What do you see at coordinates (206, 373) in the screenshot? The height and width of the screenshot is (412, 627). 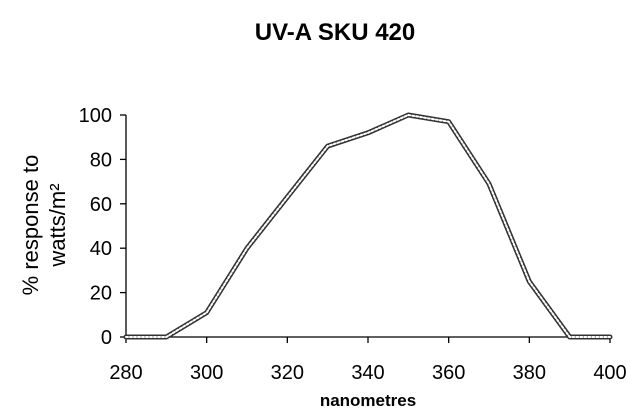 I see `x-tick-label: 300` at bounding box center [206, 373].